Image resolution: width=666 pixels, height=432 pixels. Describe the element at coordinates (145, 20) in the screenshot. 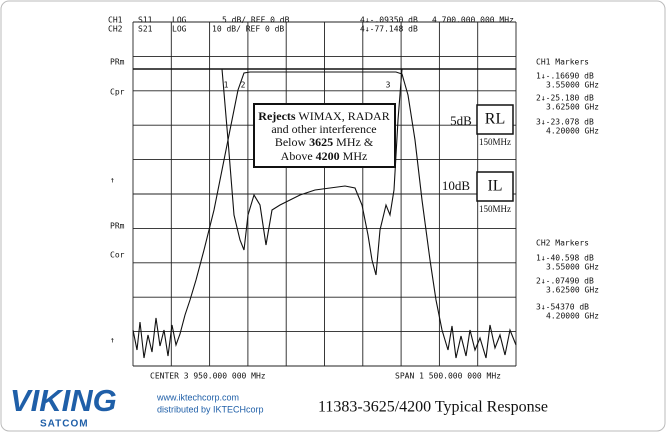

I see `header-text: S11` at that location.